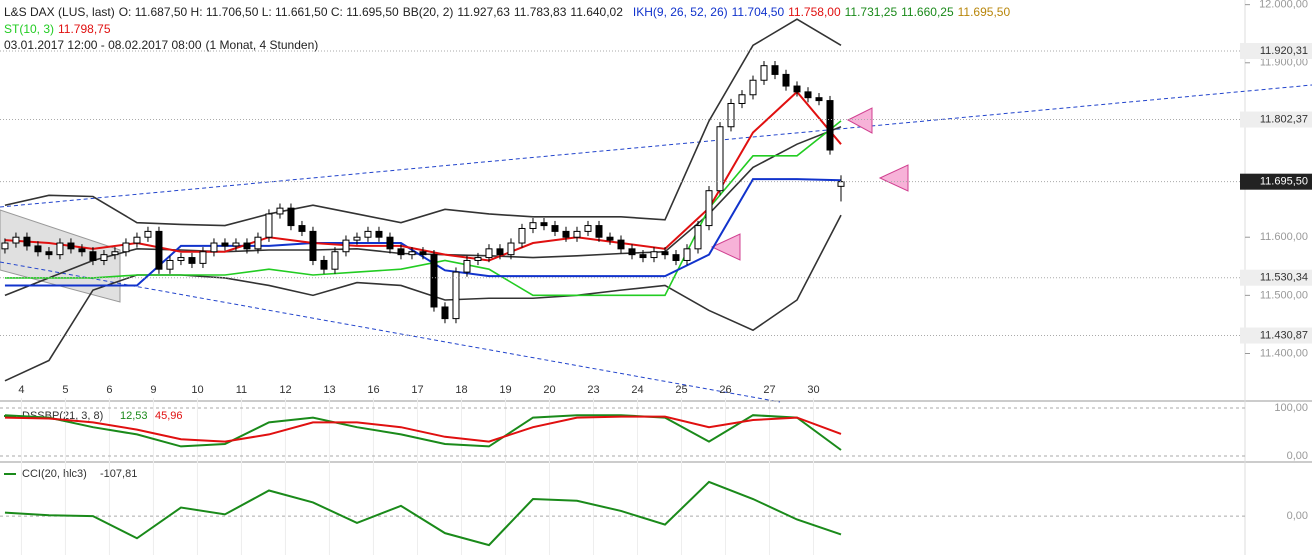 The height and width of the screenshot is (555, 1312). Describe the element at coordinates (596, 12) in the screenshot. I see `bb-value: 11.640,02` at that location.